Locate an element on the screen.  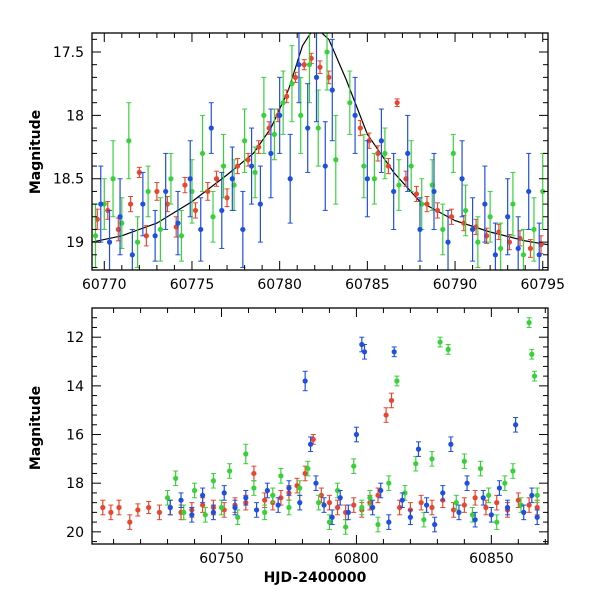
y-tick-label: 16 is located at coordinates (75, 436).